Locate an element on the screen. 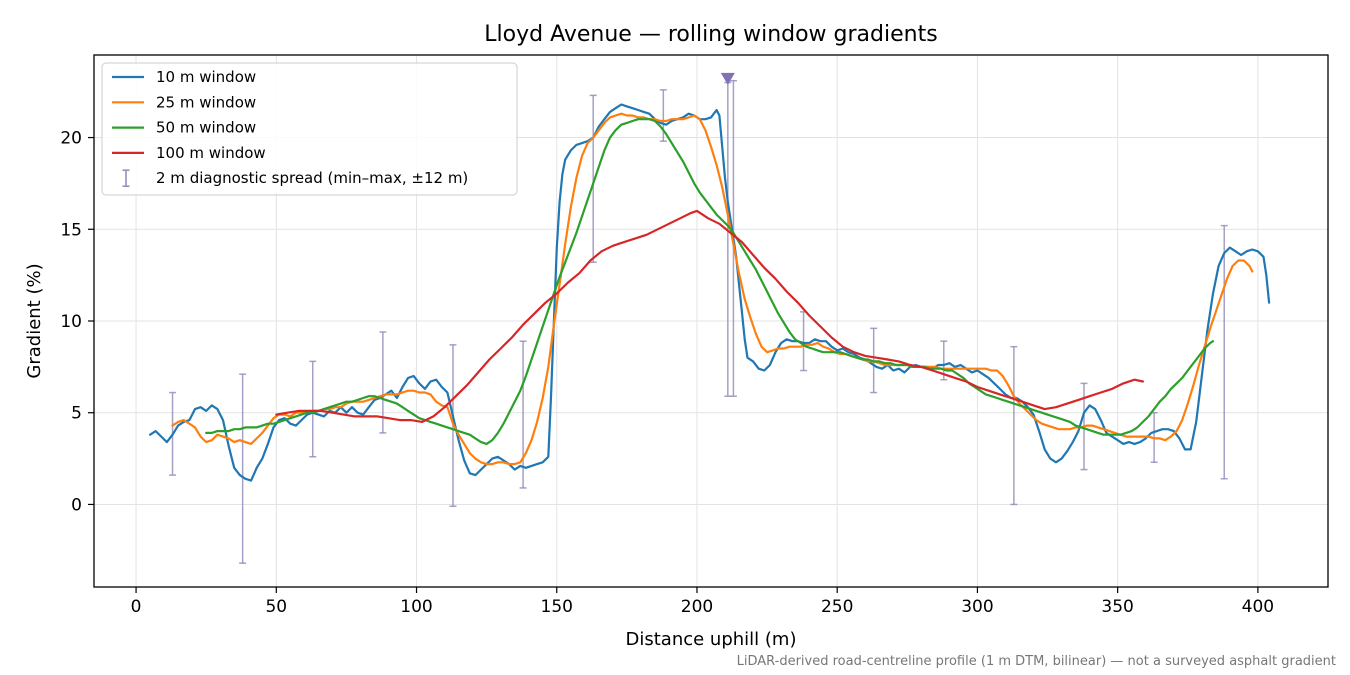  peak-marker-triangle is located at coordinates (727, 78).